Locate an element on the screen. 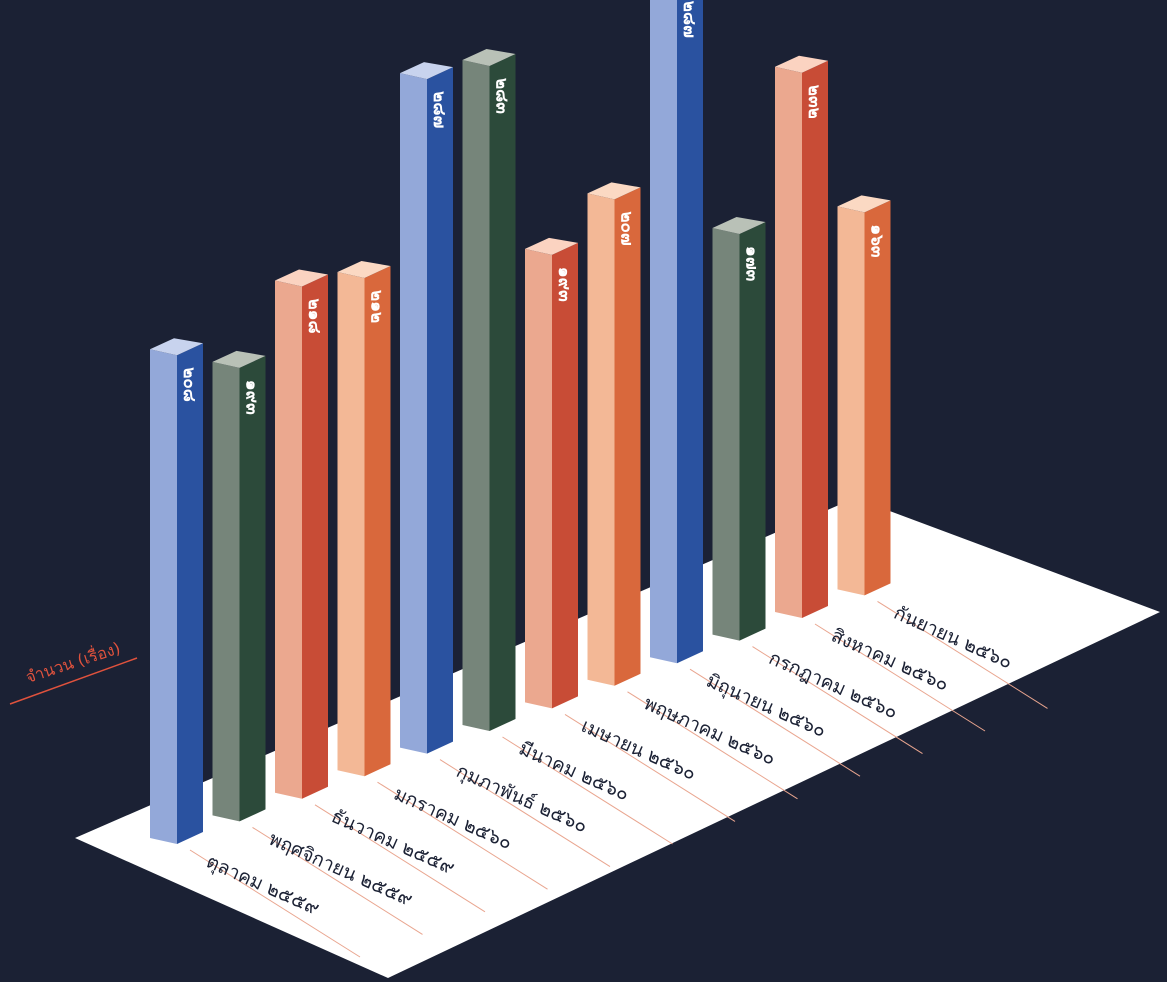 Image resolution: width=1167 pixels, height=982 pixels. bar-value-label: ๒๘๓ is located at coordinates (502, 96).